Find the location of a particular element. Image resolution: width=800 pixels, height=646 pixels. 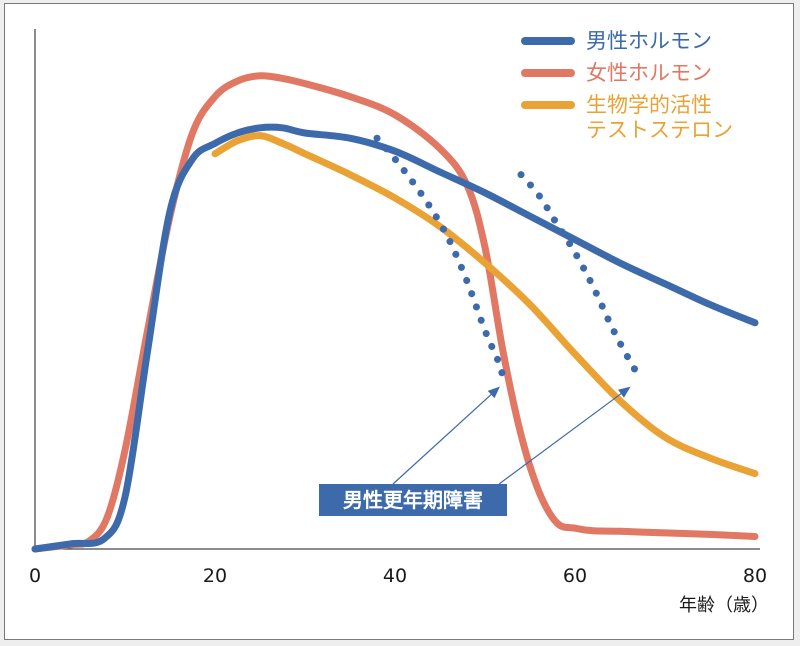

x-axis-title: 年齢（歳） is located at coordinates (724, 605).